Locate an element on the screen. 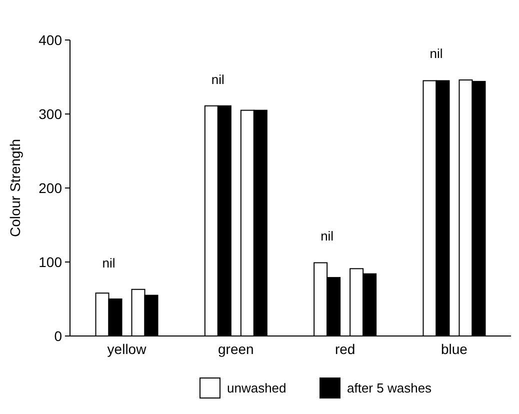 The image size is (519, 414). y-tick-label: 400 is located at coordinates (50, 40).